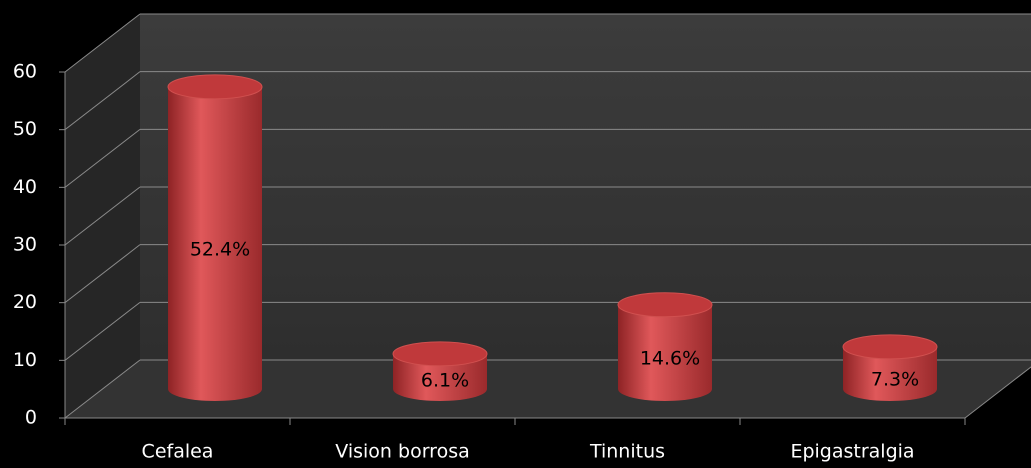 The image size is (1031, 468). Describe the element at coordinates (548, 389) in the screenshot. I see `floor` at that location.